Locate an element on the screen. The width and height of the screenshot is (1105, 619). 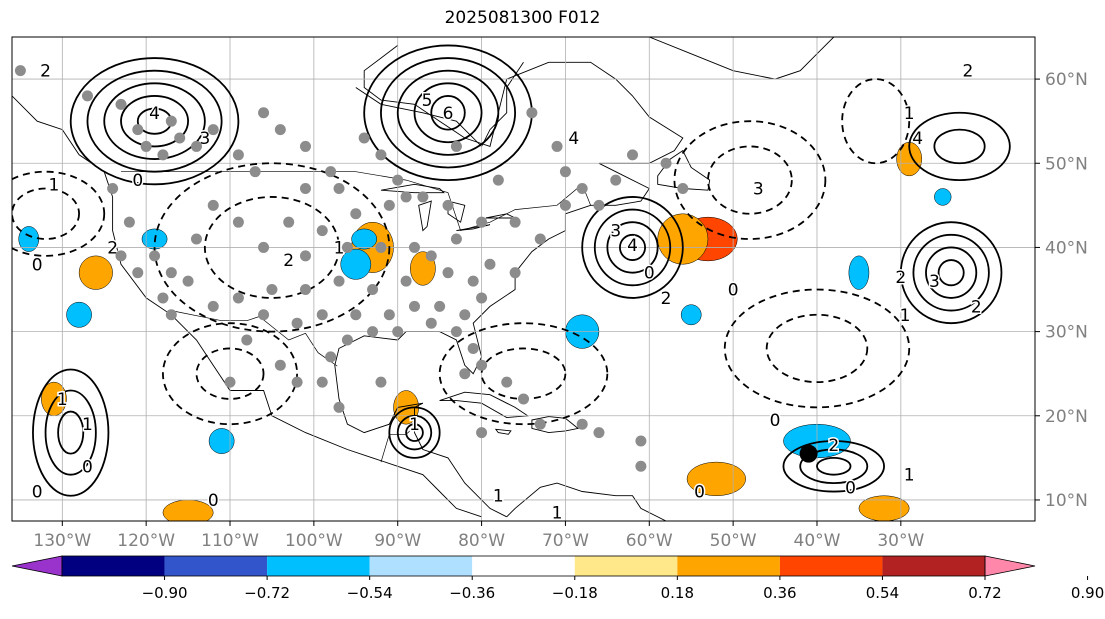
lon-tick-label: 130°W is located at coordinates (62, 541).